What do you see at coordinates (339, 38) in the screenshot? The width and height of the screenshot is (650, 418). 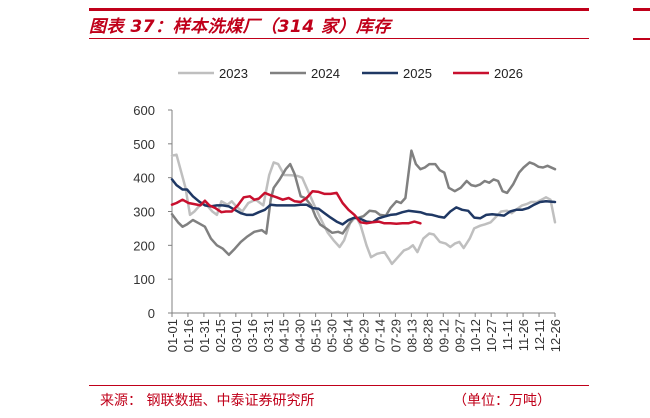 I see `title-rule` at bounding box center [339, 38].